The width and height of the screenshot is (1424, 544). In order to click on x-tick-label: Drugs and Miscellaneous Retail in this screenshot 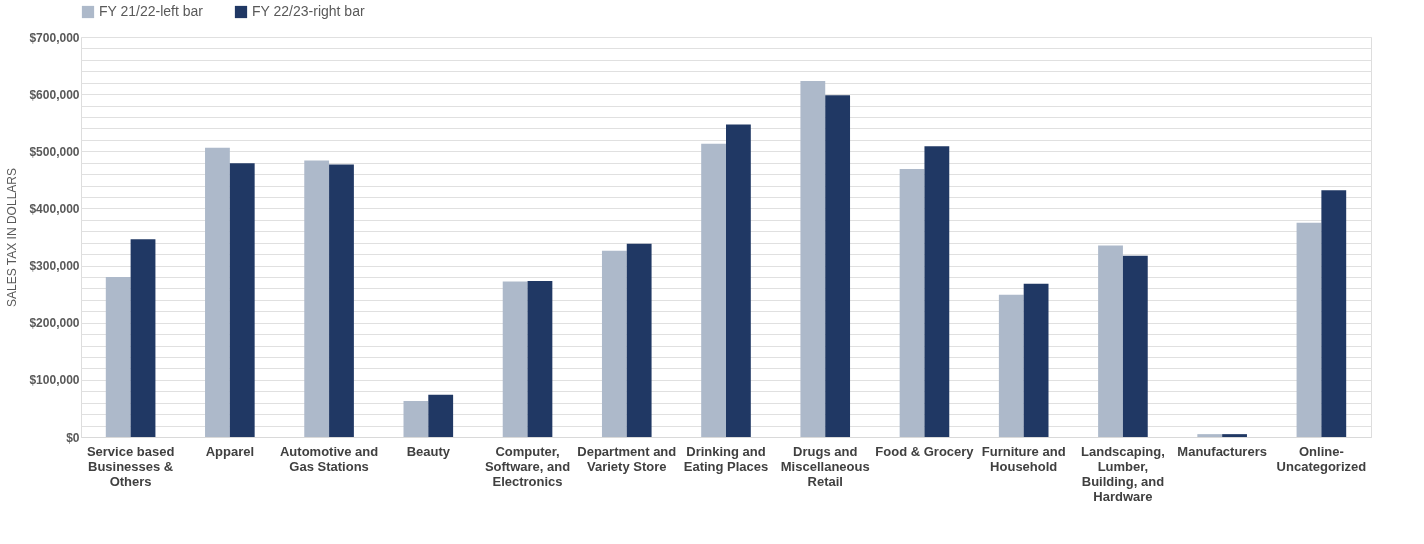, I will do `click(825, 466)`.